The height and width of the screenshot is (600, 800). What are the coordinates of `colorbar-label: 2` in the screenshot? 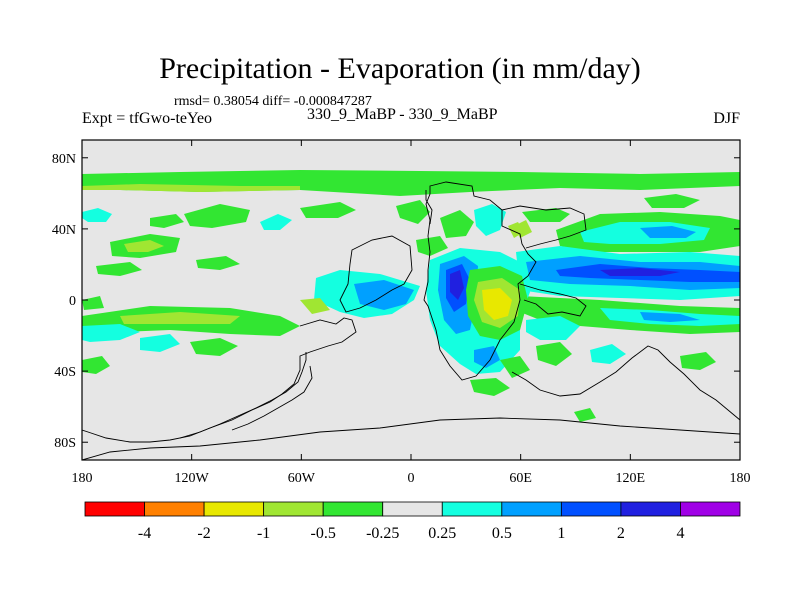 It's located at (621, 533).